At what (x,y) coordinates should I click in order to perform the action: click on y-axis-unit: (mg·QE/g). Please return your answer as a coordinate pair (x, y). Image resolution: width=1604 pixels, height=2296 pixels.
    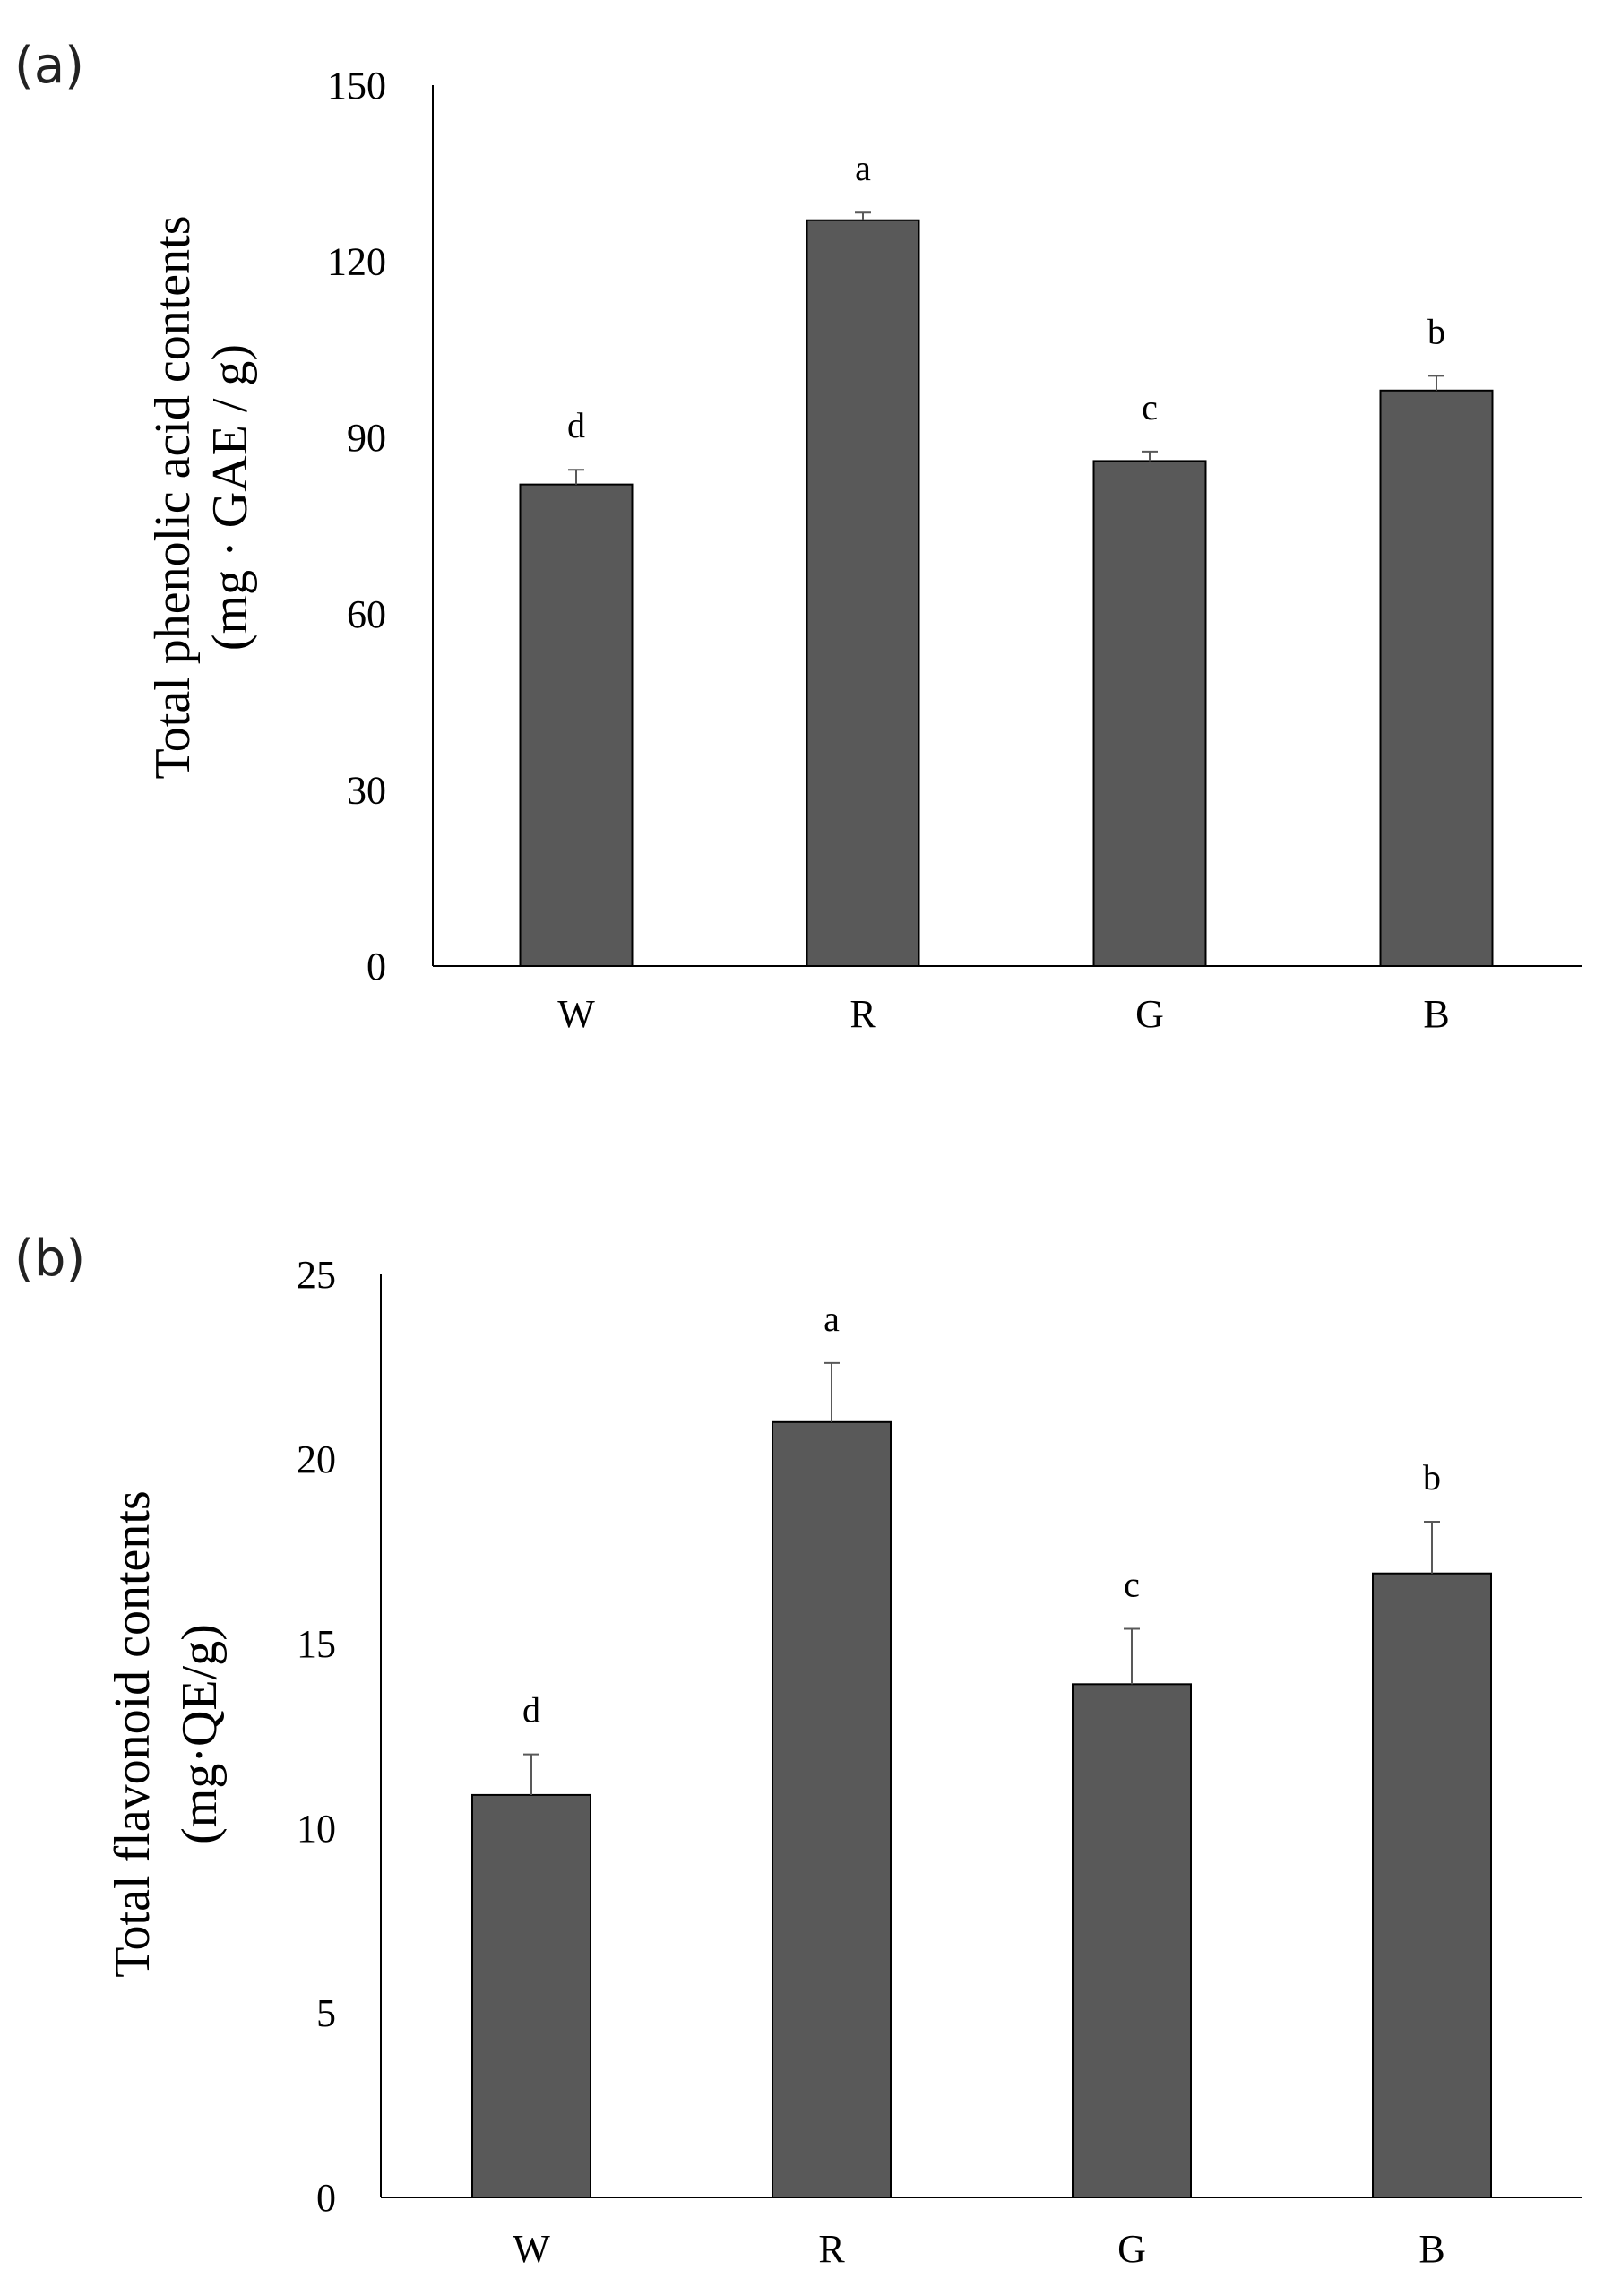
    Looking at the image, I should click on (200, 1734).